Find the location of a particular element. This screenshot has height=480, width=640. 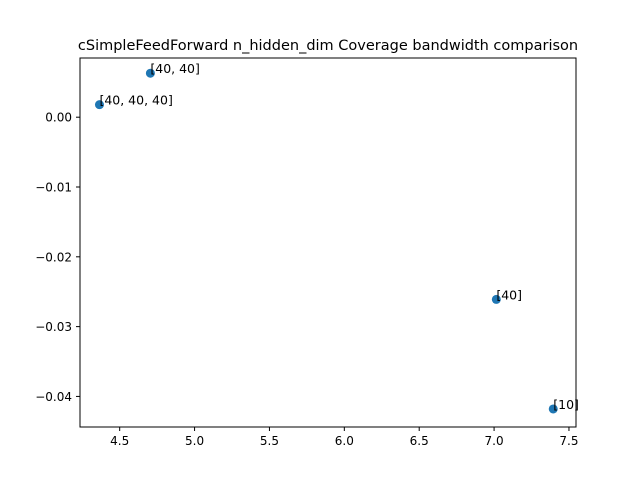

y-tick-label: −0.04 is located at coordinates (53, 397).